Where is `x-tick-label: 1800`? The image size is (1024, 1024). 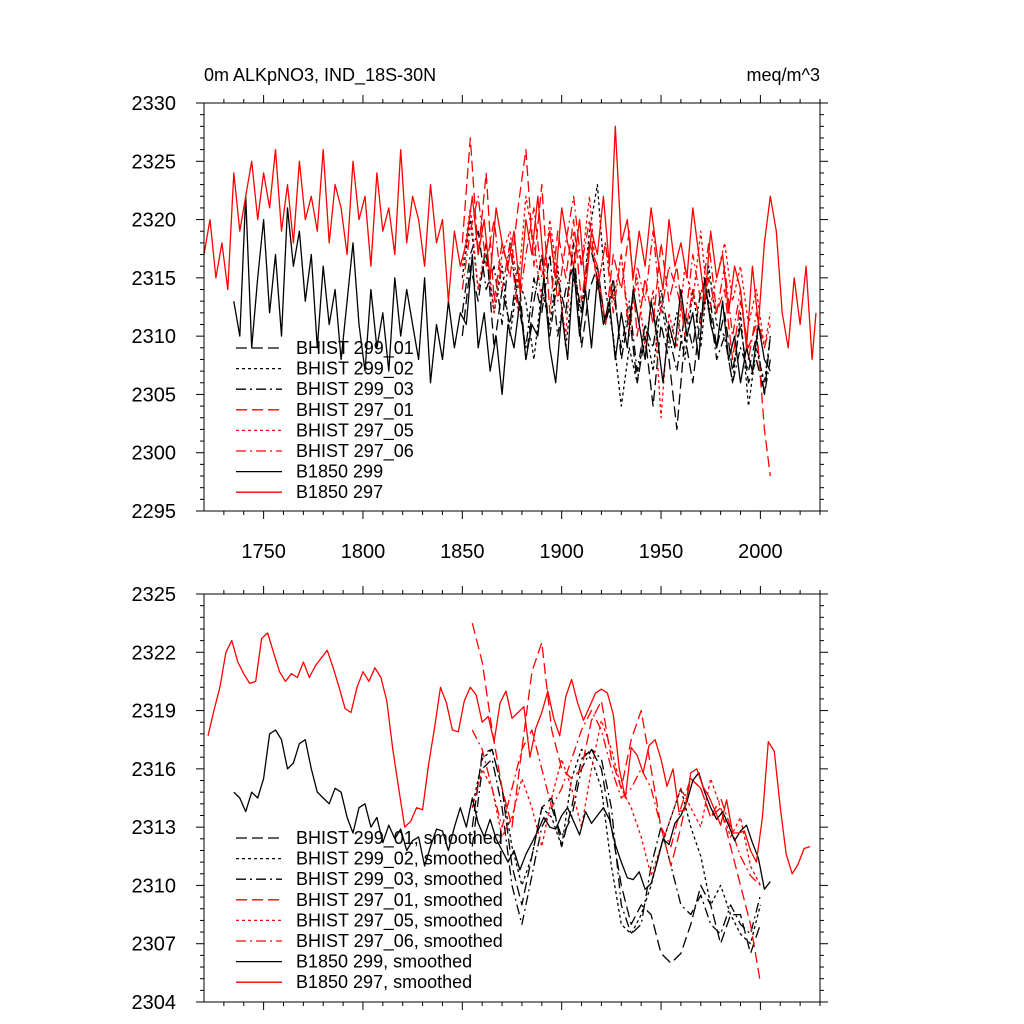
x-tick-label: 1800 is located at coordinates (363, 552).